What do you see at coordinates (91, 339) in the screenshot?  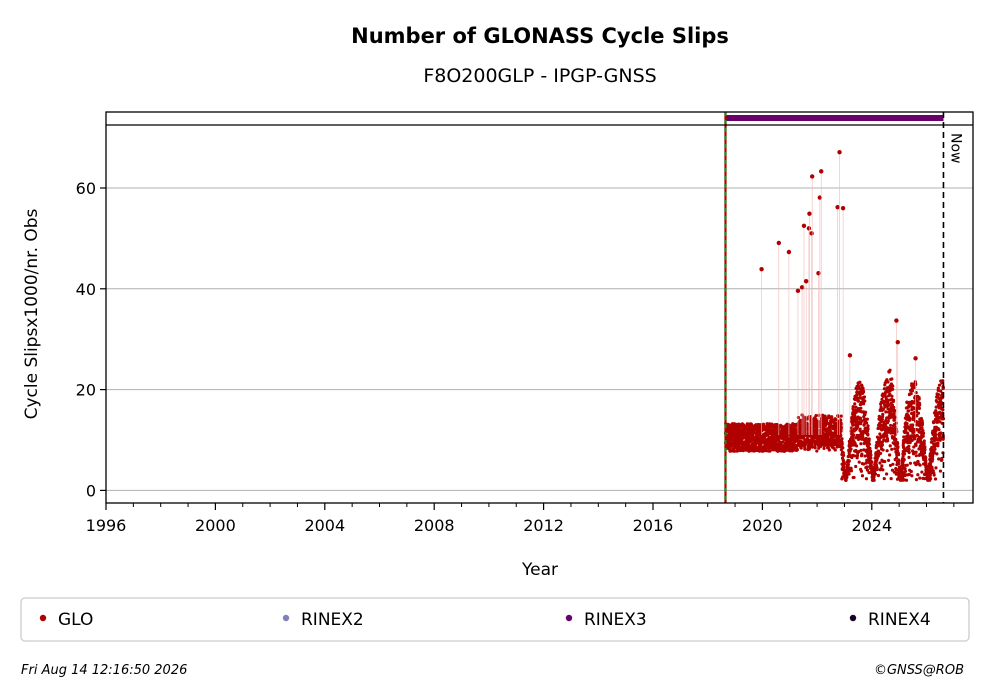 I see `y-axis: 0 20 40 60` at bounding box center [91, 339].